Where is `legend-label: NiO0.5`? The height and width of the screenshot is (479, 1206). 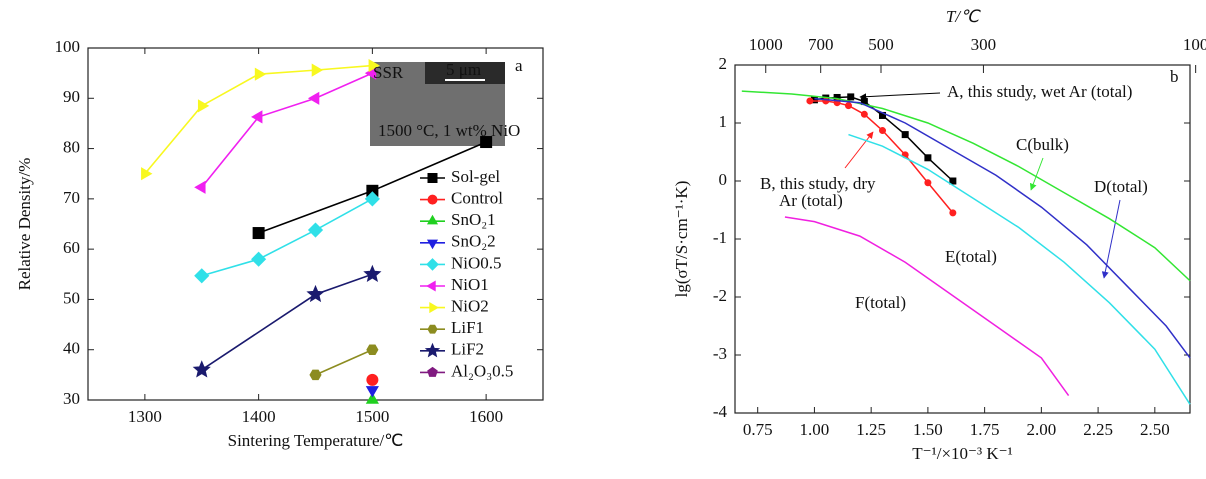 legend-label: NiO0.5 is located at coordinates (476, 262).